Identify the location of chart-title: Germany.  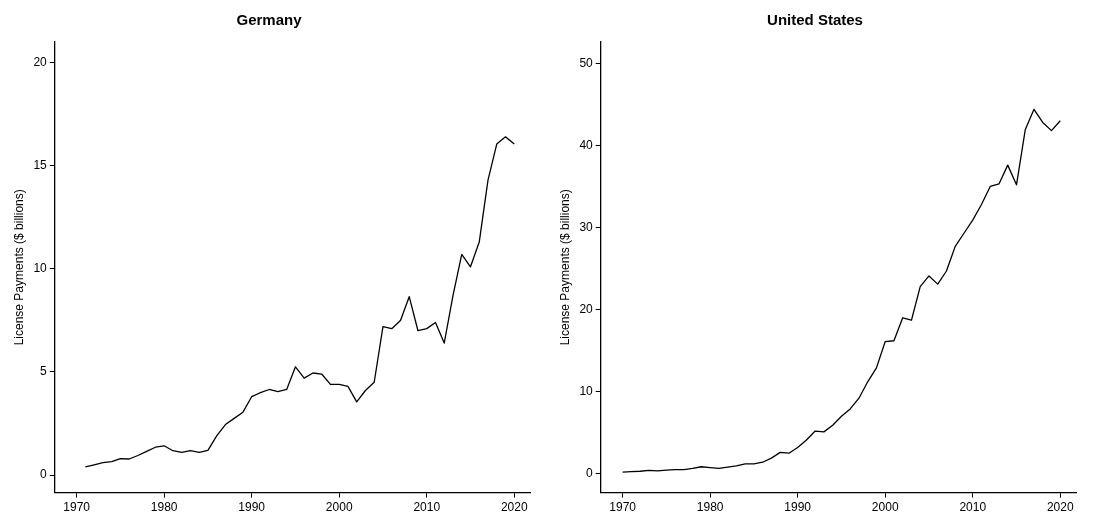
(269, 20).